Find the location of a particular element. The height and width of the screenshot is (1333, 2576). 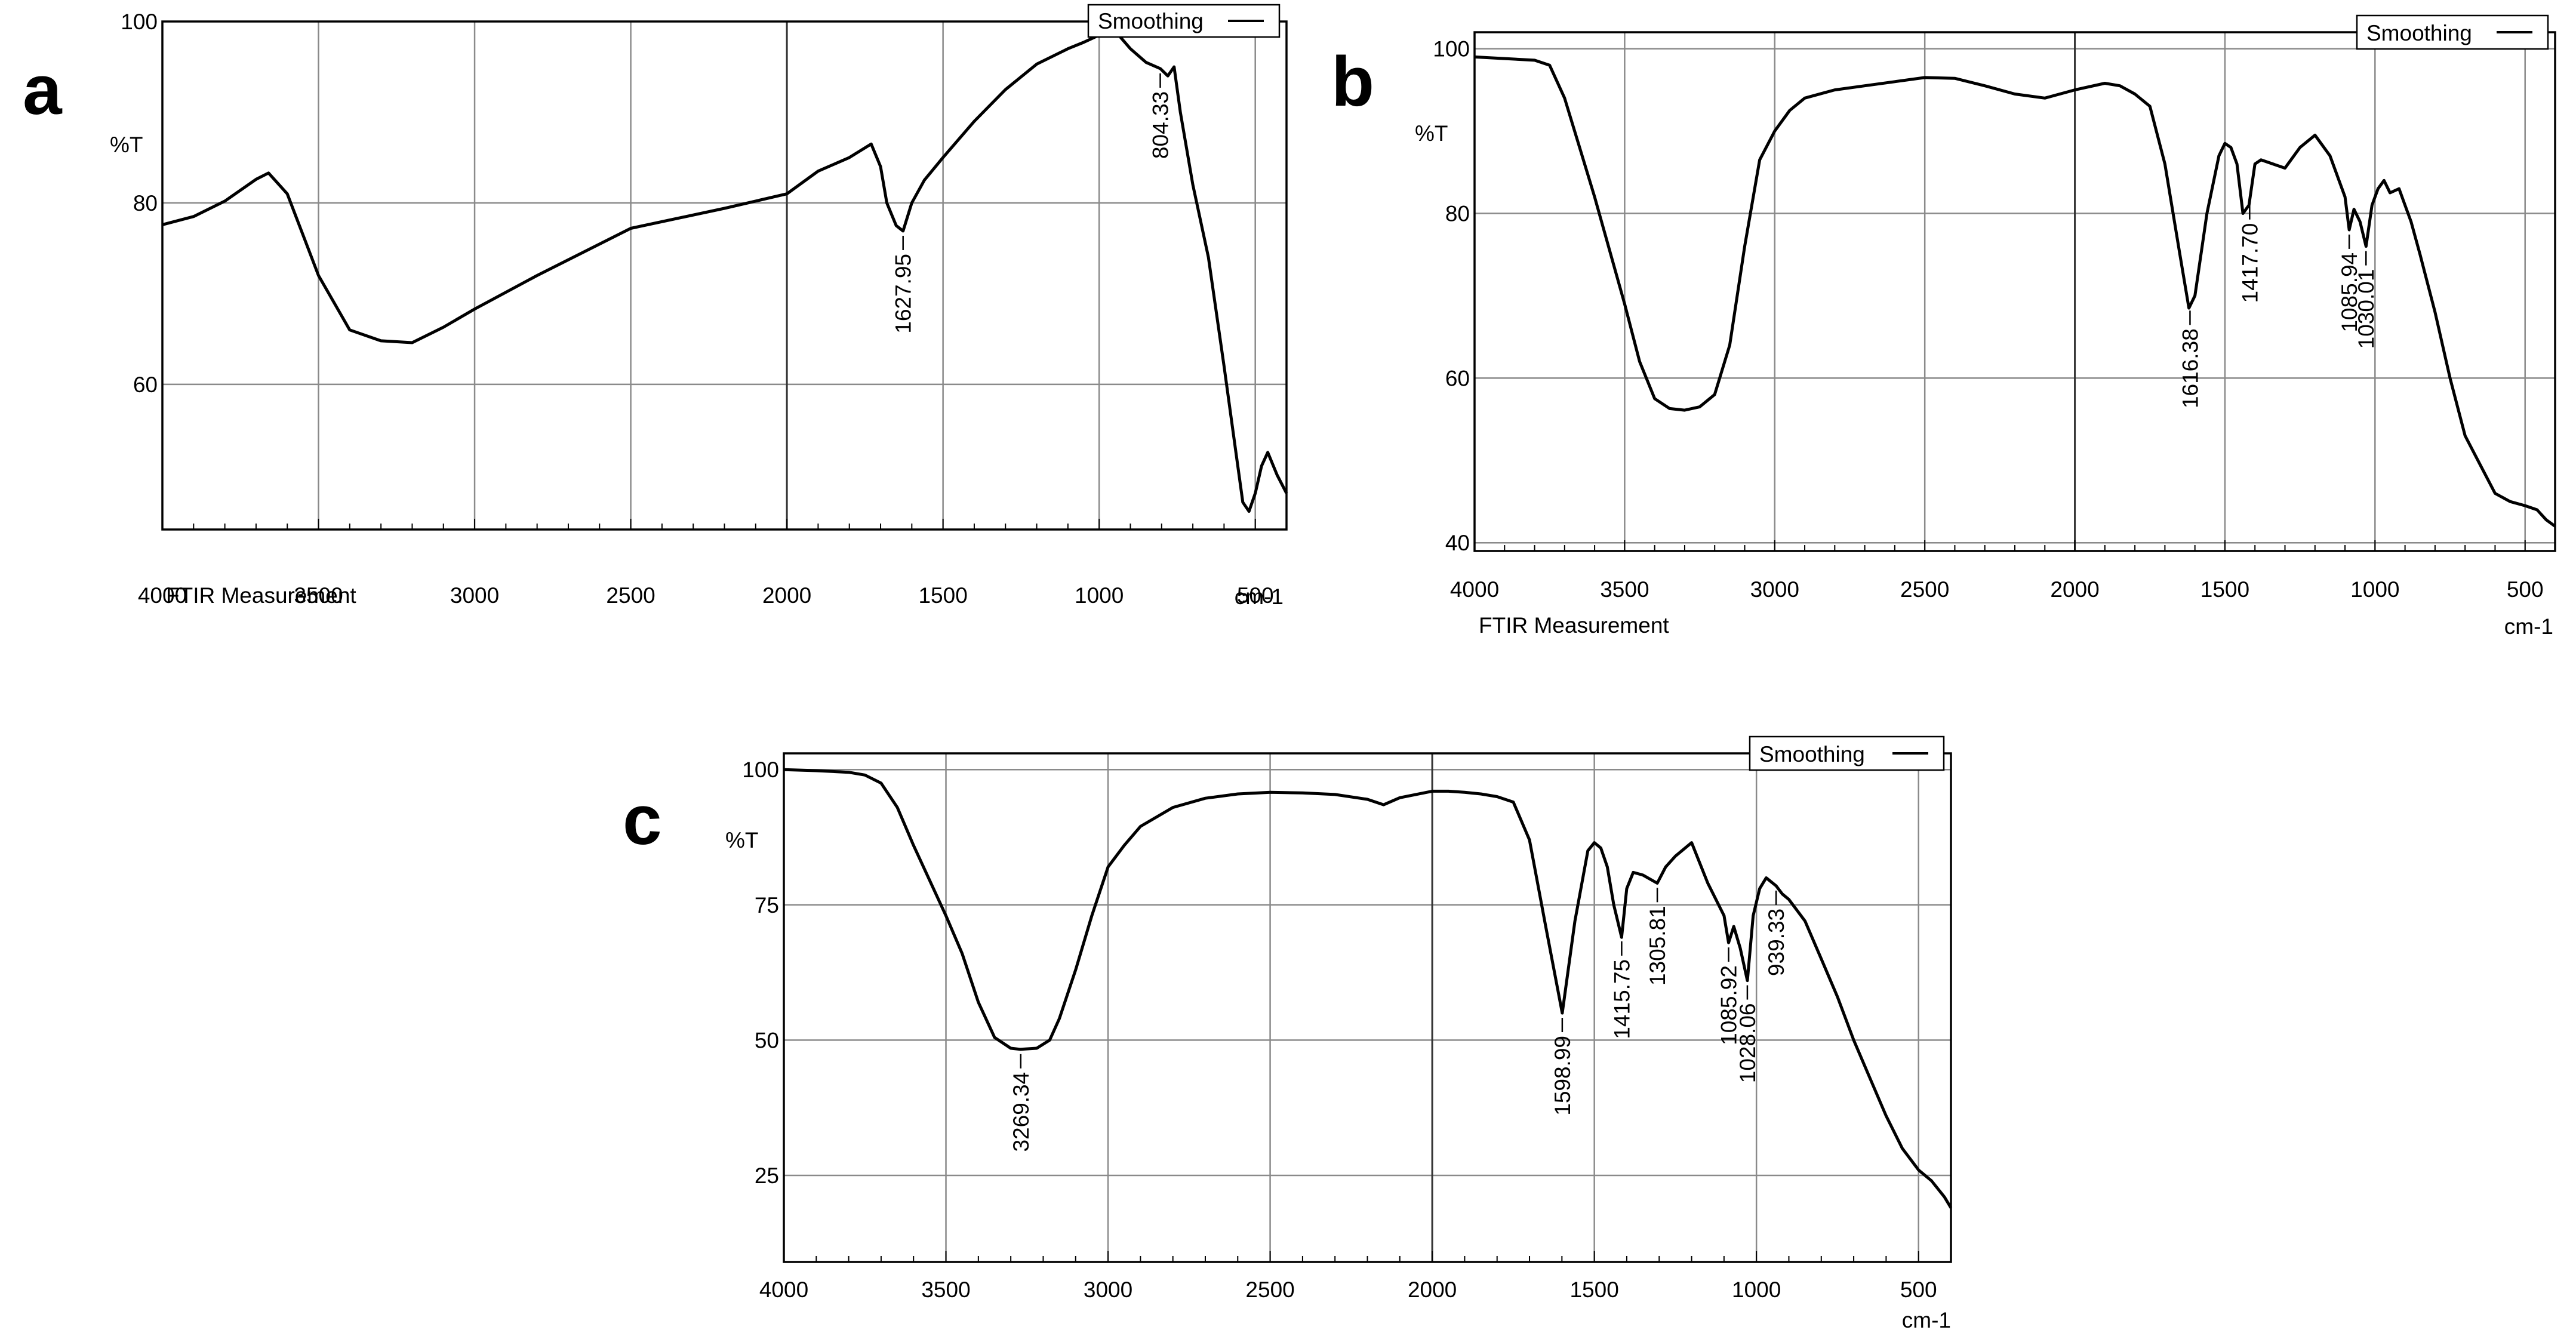

spectrum-line is located at coordinates (2015, 292).